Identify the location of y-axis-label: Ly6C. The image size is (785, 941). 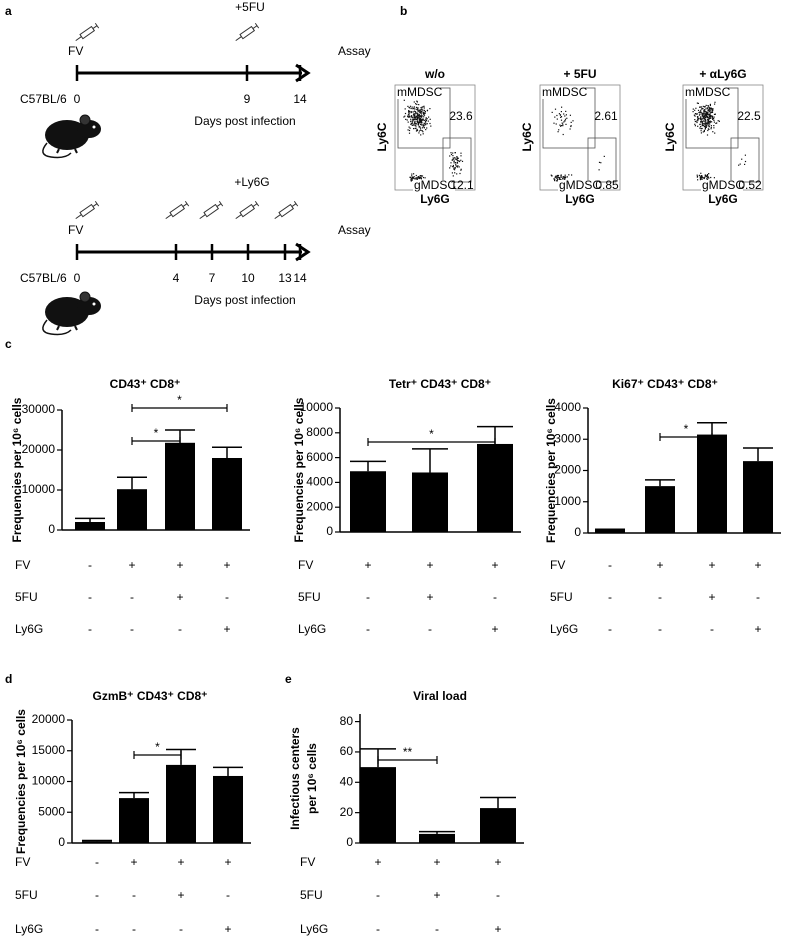
(670, 136).